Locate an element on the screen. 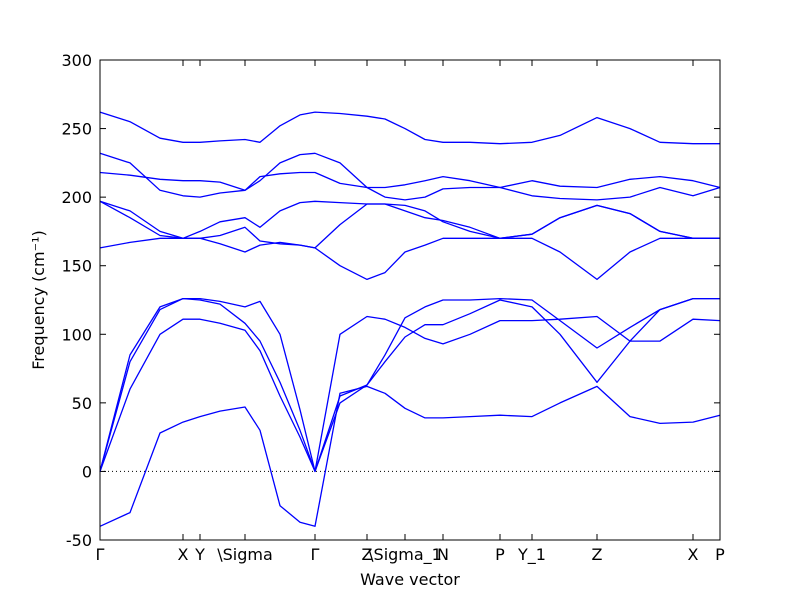 The width and height of the screenshot is (800, 600). x-tick-label: \Sigma is located at coordinates (245, 554).